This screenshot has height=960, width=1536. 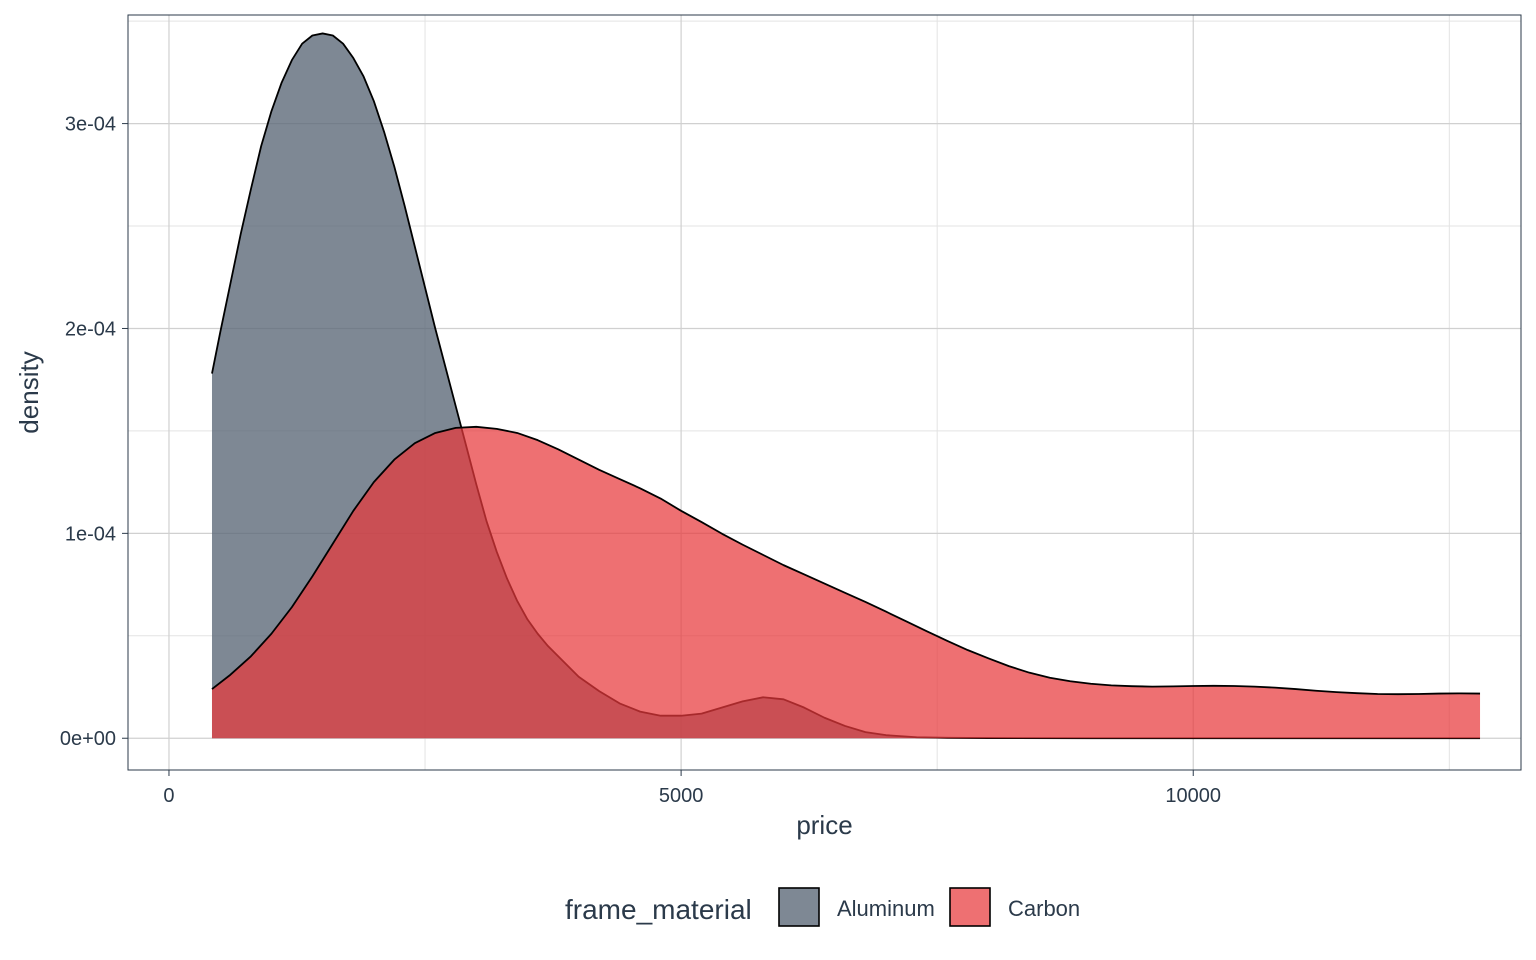 I want to click on legend-label-aluminum: Aluminum, so click(x=886, y=908).